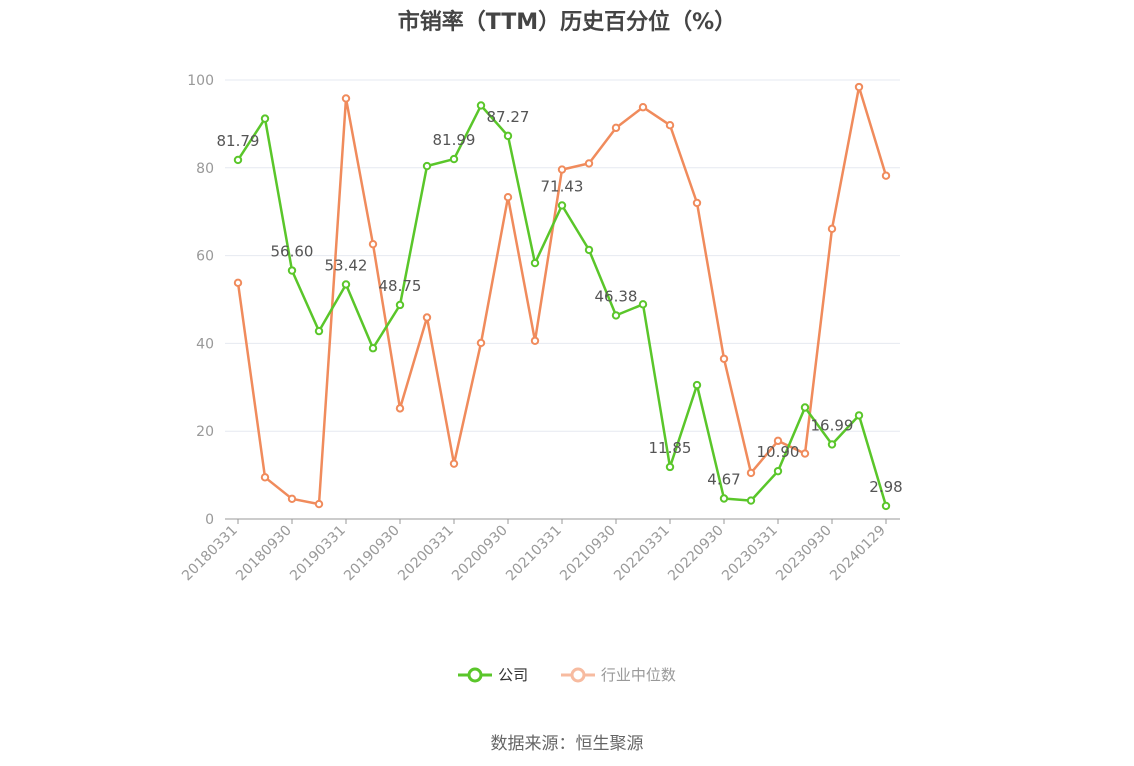 This screenshot has width=1134, height=766. I want to click on x-tick-label: 20230930, so click(804, 554).